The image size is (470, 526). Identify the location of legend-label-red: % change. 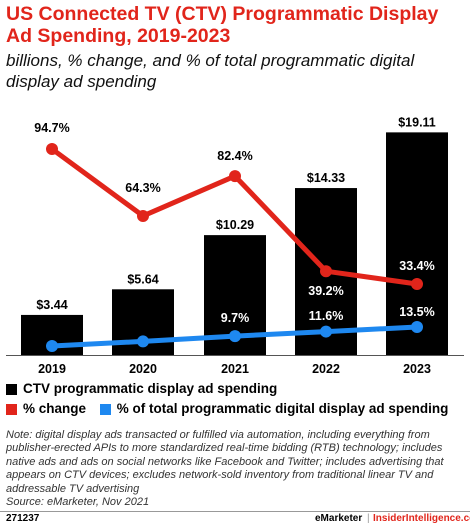
(55, 408).